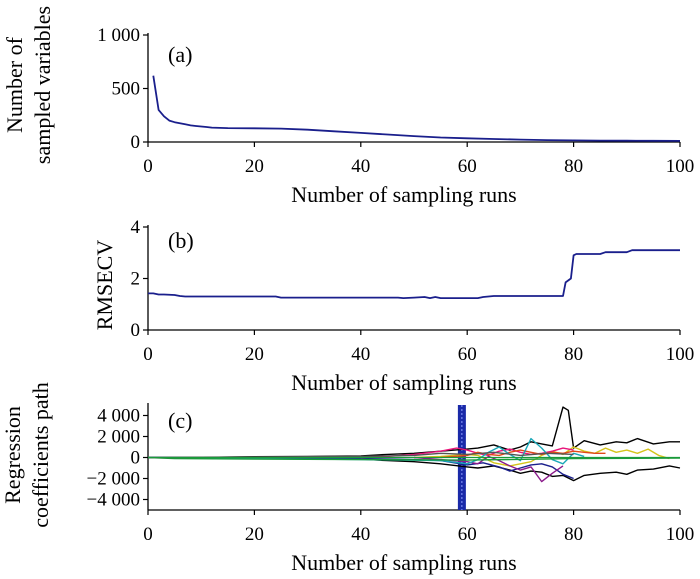 The height and width of the screenshot is (579, 700). Describe the element at coordinates (113, 479) in the screenshot. I see `y-tick-label: −2 000` at that location.